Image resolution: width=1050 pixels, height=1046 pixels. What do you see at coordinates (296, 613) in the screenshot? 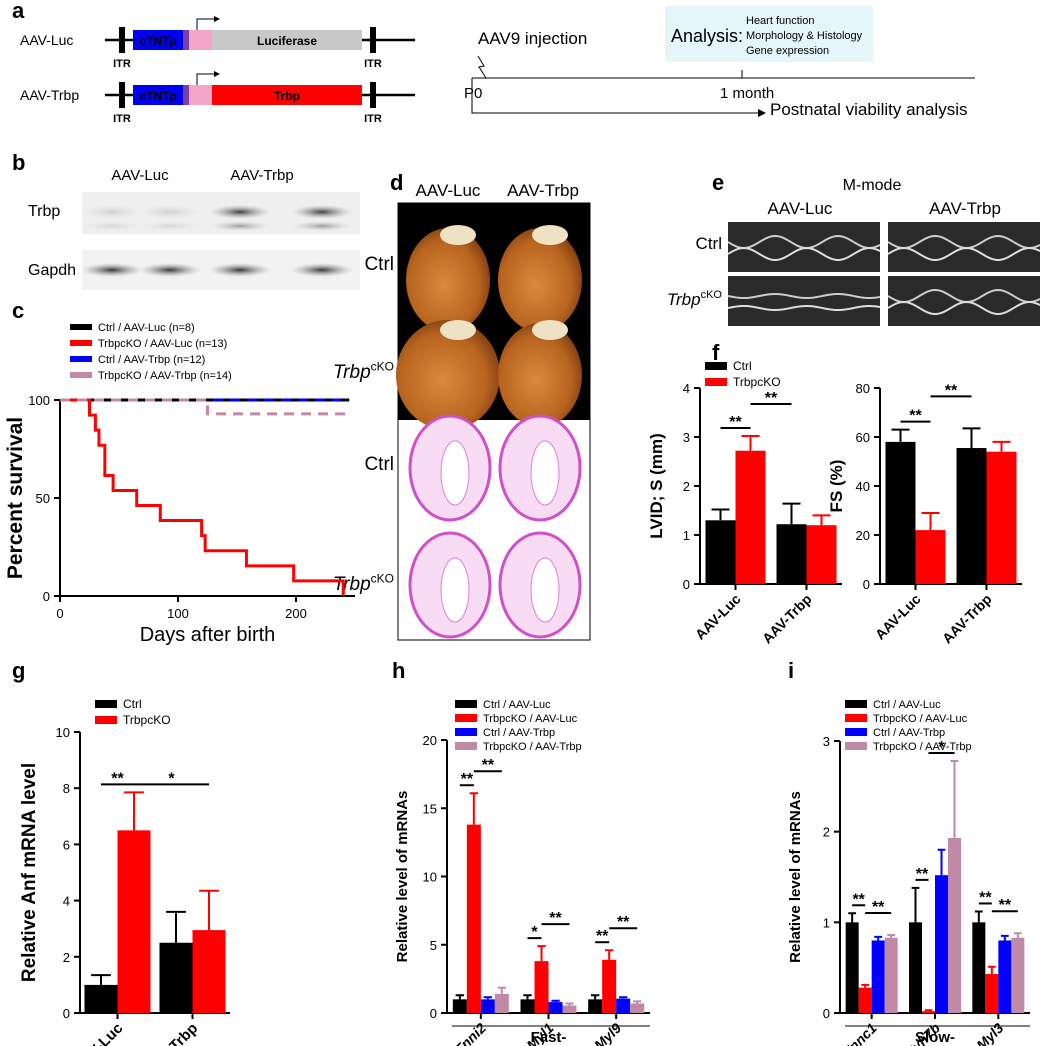
I see `x-tick-label: 200` at bounding box center [296, 613].